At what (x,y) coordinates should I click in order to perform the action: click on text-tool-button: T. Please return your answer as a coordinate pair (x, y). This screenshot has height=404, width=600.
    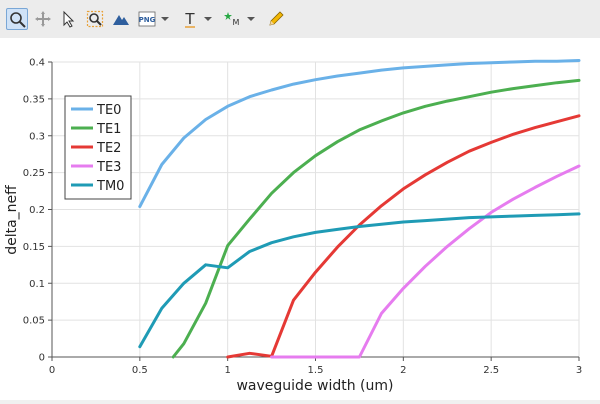
    Looking at the image, I should click on (190, 19).